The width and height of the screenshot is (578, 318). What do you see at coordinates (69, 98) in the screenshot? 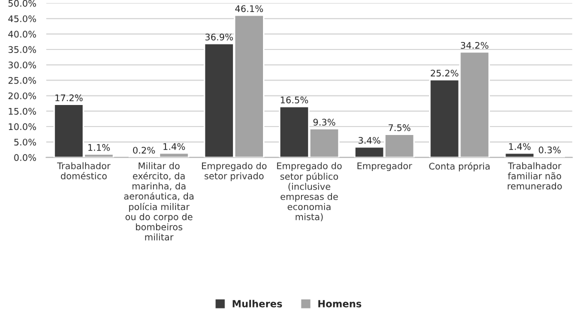
I see `data-label: 17.2%` at bounding box center [69, 98].